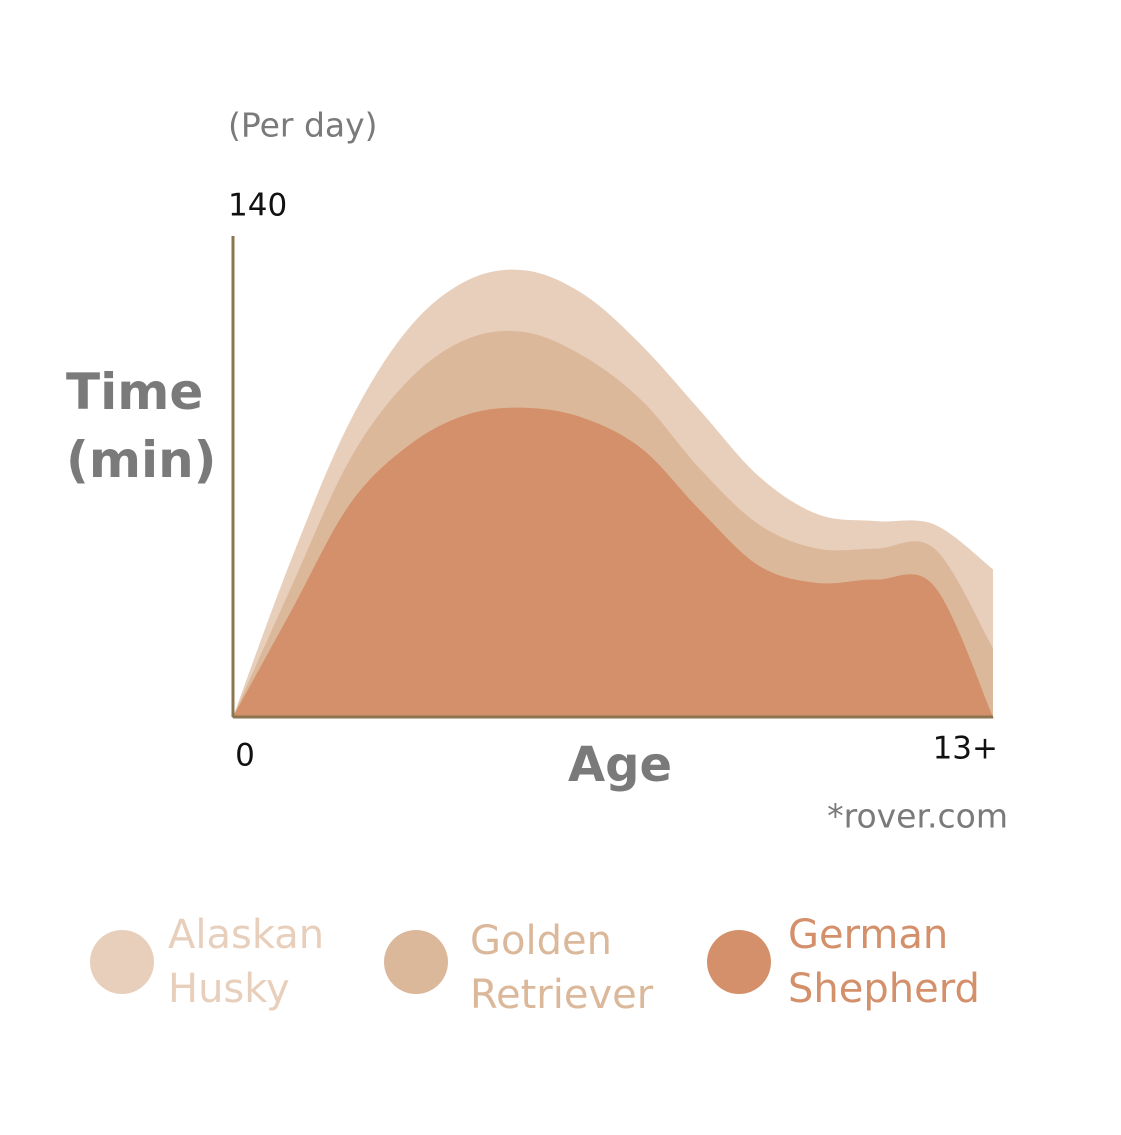  Describe the element at coordinates (246, 962) in the screenshot. I see `legend-label: Alaskan Husky` at that location.